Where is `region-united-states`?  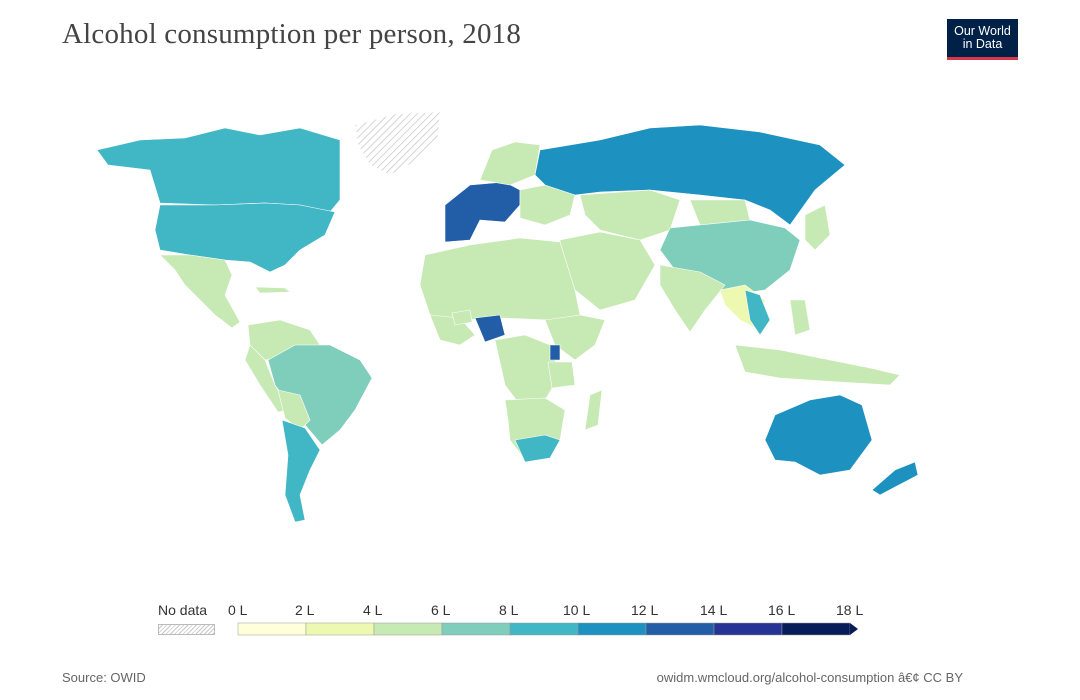 region-united-states is located at coordinates (245, 237).